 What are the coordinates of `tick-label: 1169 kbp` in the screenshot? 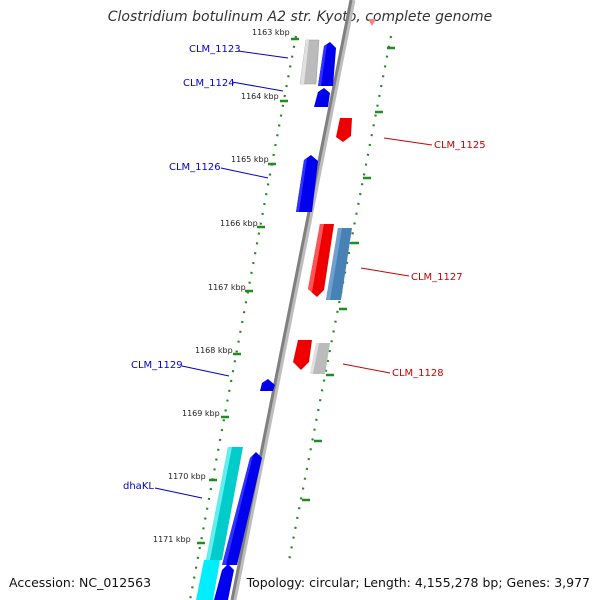 It's located at (201, 413).